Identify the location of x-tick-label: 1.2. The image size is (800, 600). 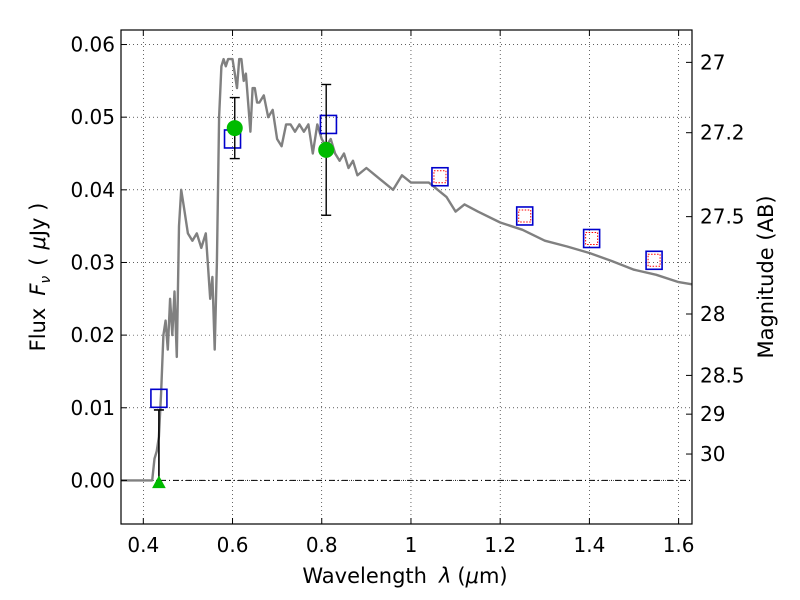
(500, 545).